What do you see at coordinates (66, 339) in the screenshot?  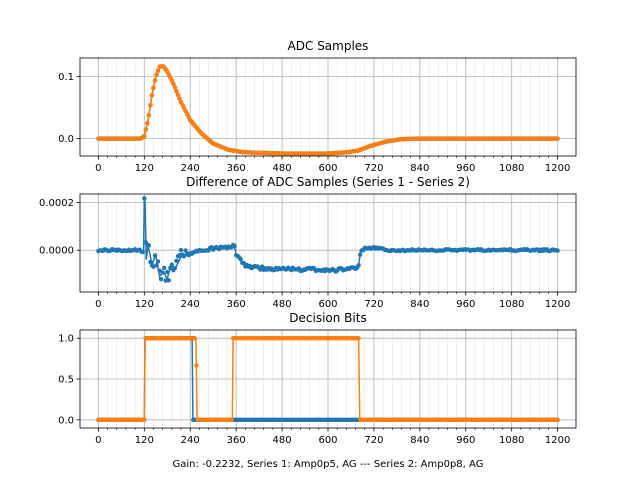 I see `y-tick-label: 1.0` at bounding box center [66, 339].